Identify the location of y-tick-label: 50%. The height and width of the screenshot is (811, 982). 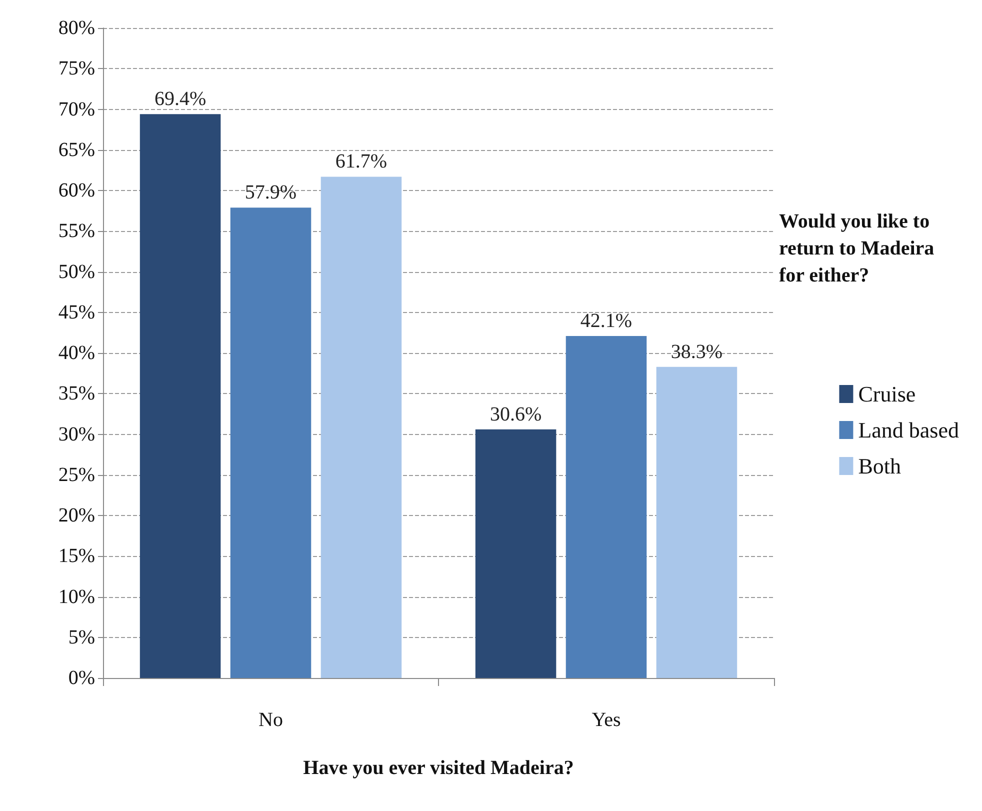
(76, 271).